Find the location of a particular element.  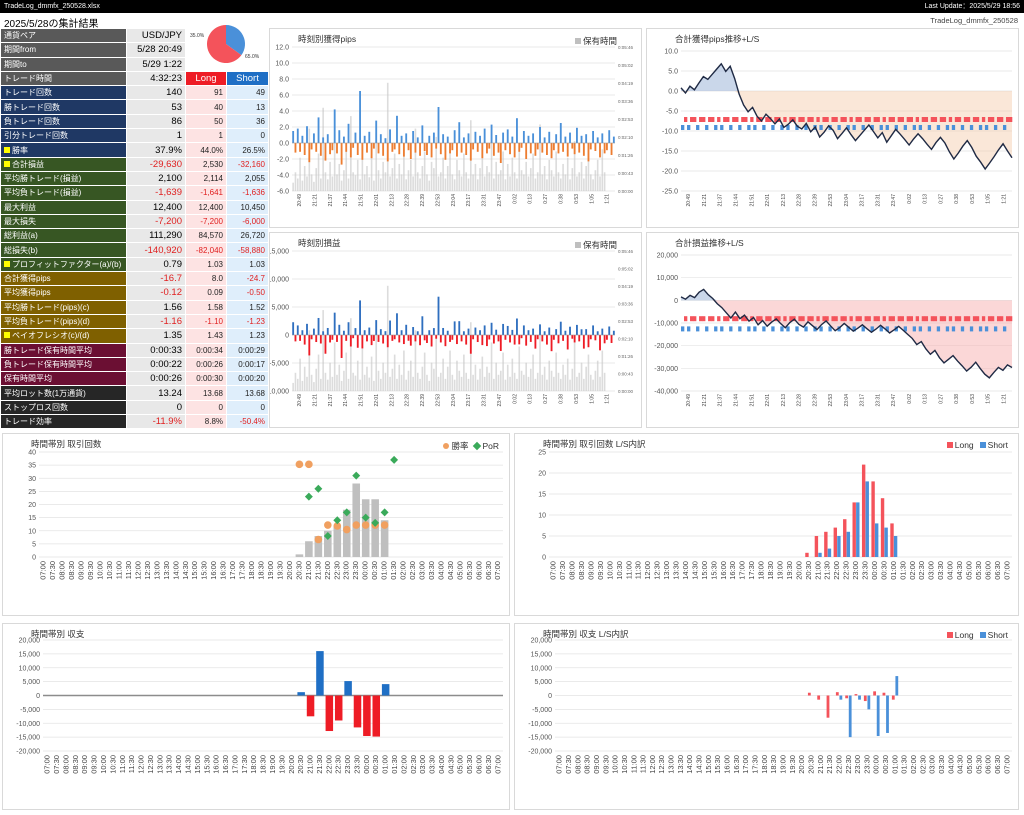

y2-tick-label: 0:02:53 is located at coordinates (626, 321).